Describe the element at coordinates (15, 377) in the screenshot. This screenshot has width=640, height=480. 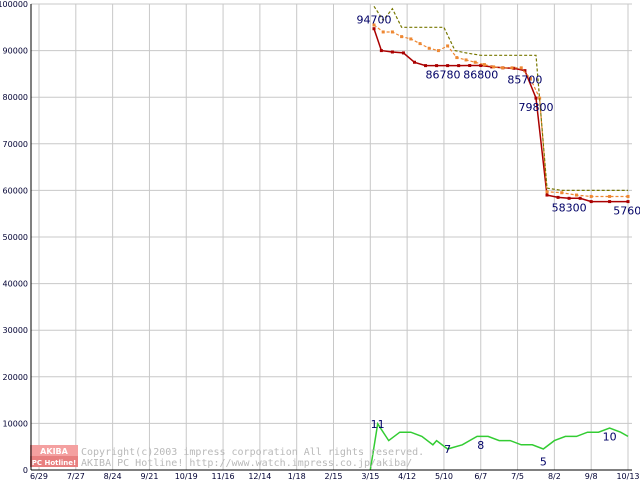
I see `y-tick-label: 20000` at that location.